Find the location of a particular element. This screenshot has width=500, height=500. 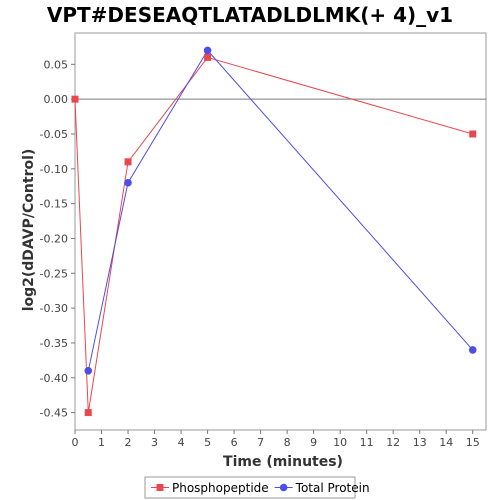

legend-label: Total Protein is located at coordinates (332, 488).